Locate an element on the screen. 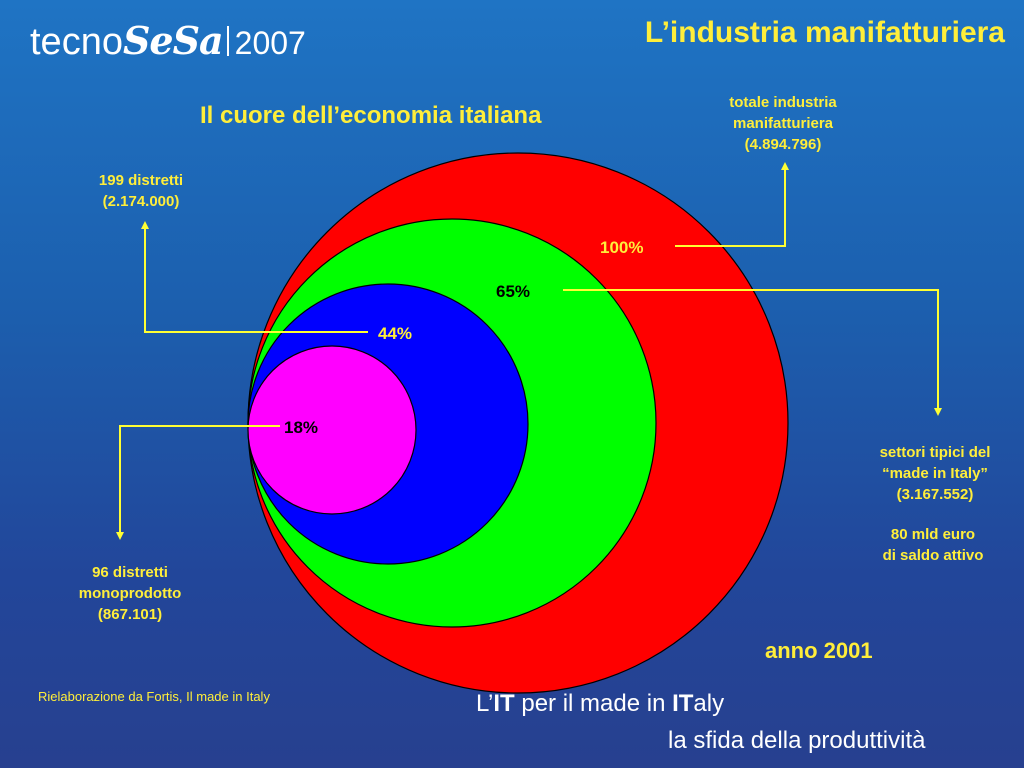 The height and width of the screenshot is (768, 1024). slide-title: L’industria manifatturiera is located at coordinates (824, 32).